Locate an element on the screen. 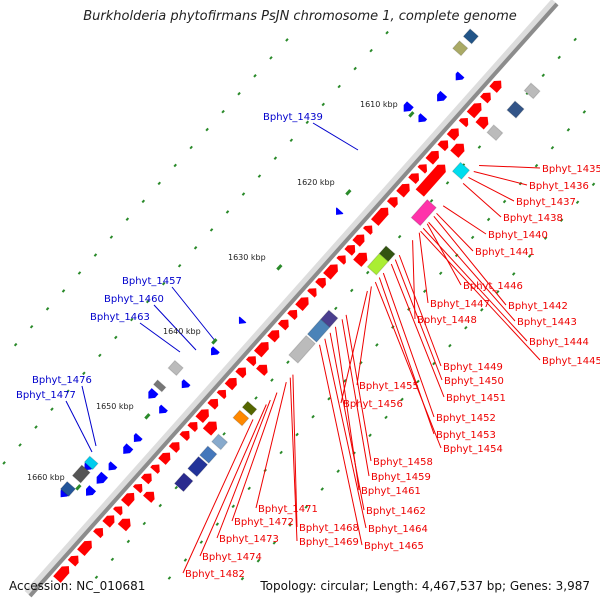 The image size is (600, 600). gene-label-red: Bphyt_1438 is located at coordinates (533, 218).